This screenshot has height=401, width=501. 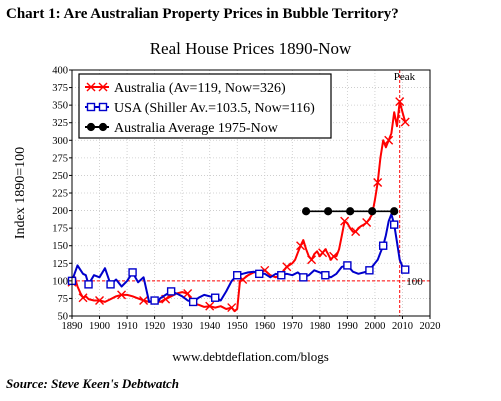 I want to click on website-credit: www.debtdeflation.com/blogs, so click(x=250, y=356).